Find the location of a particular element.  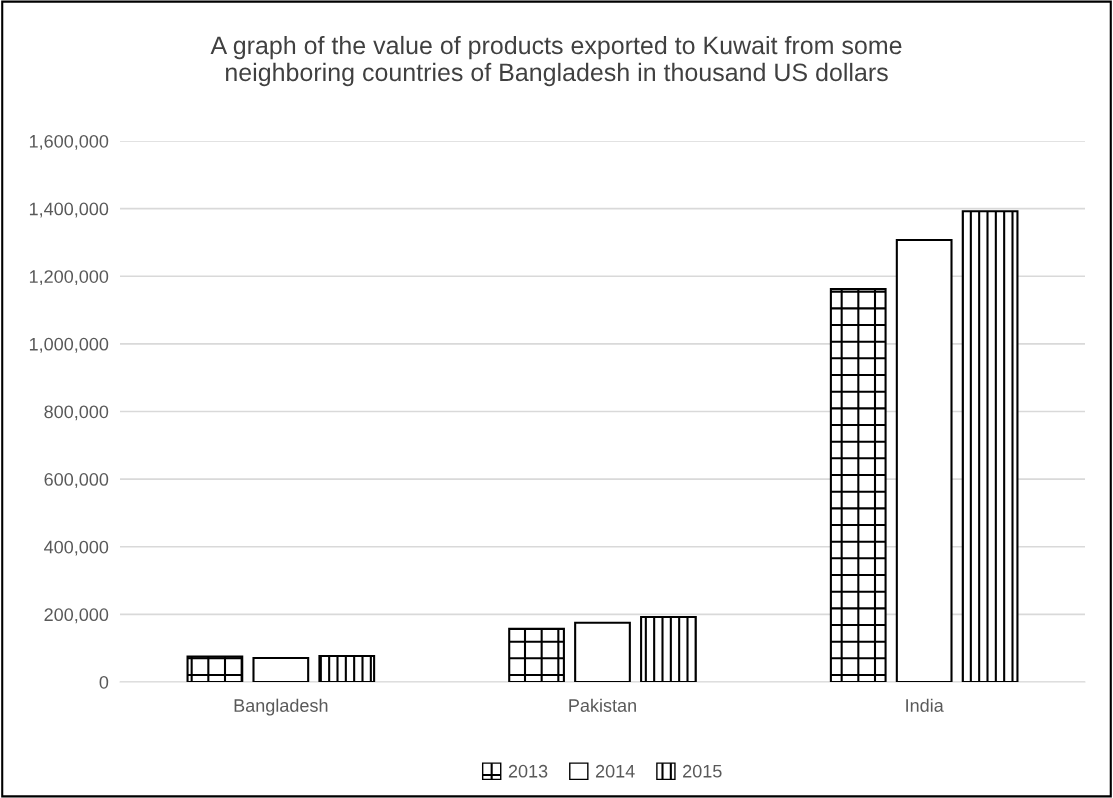

x-tick-label: Pakistan is located at coordinates (602, 705).